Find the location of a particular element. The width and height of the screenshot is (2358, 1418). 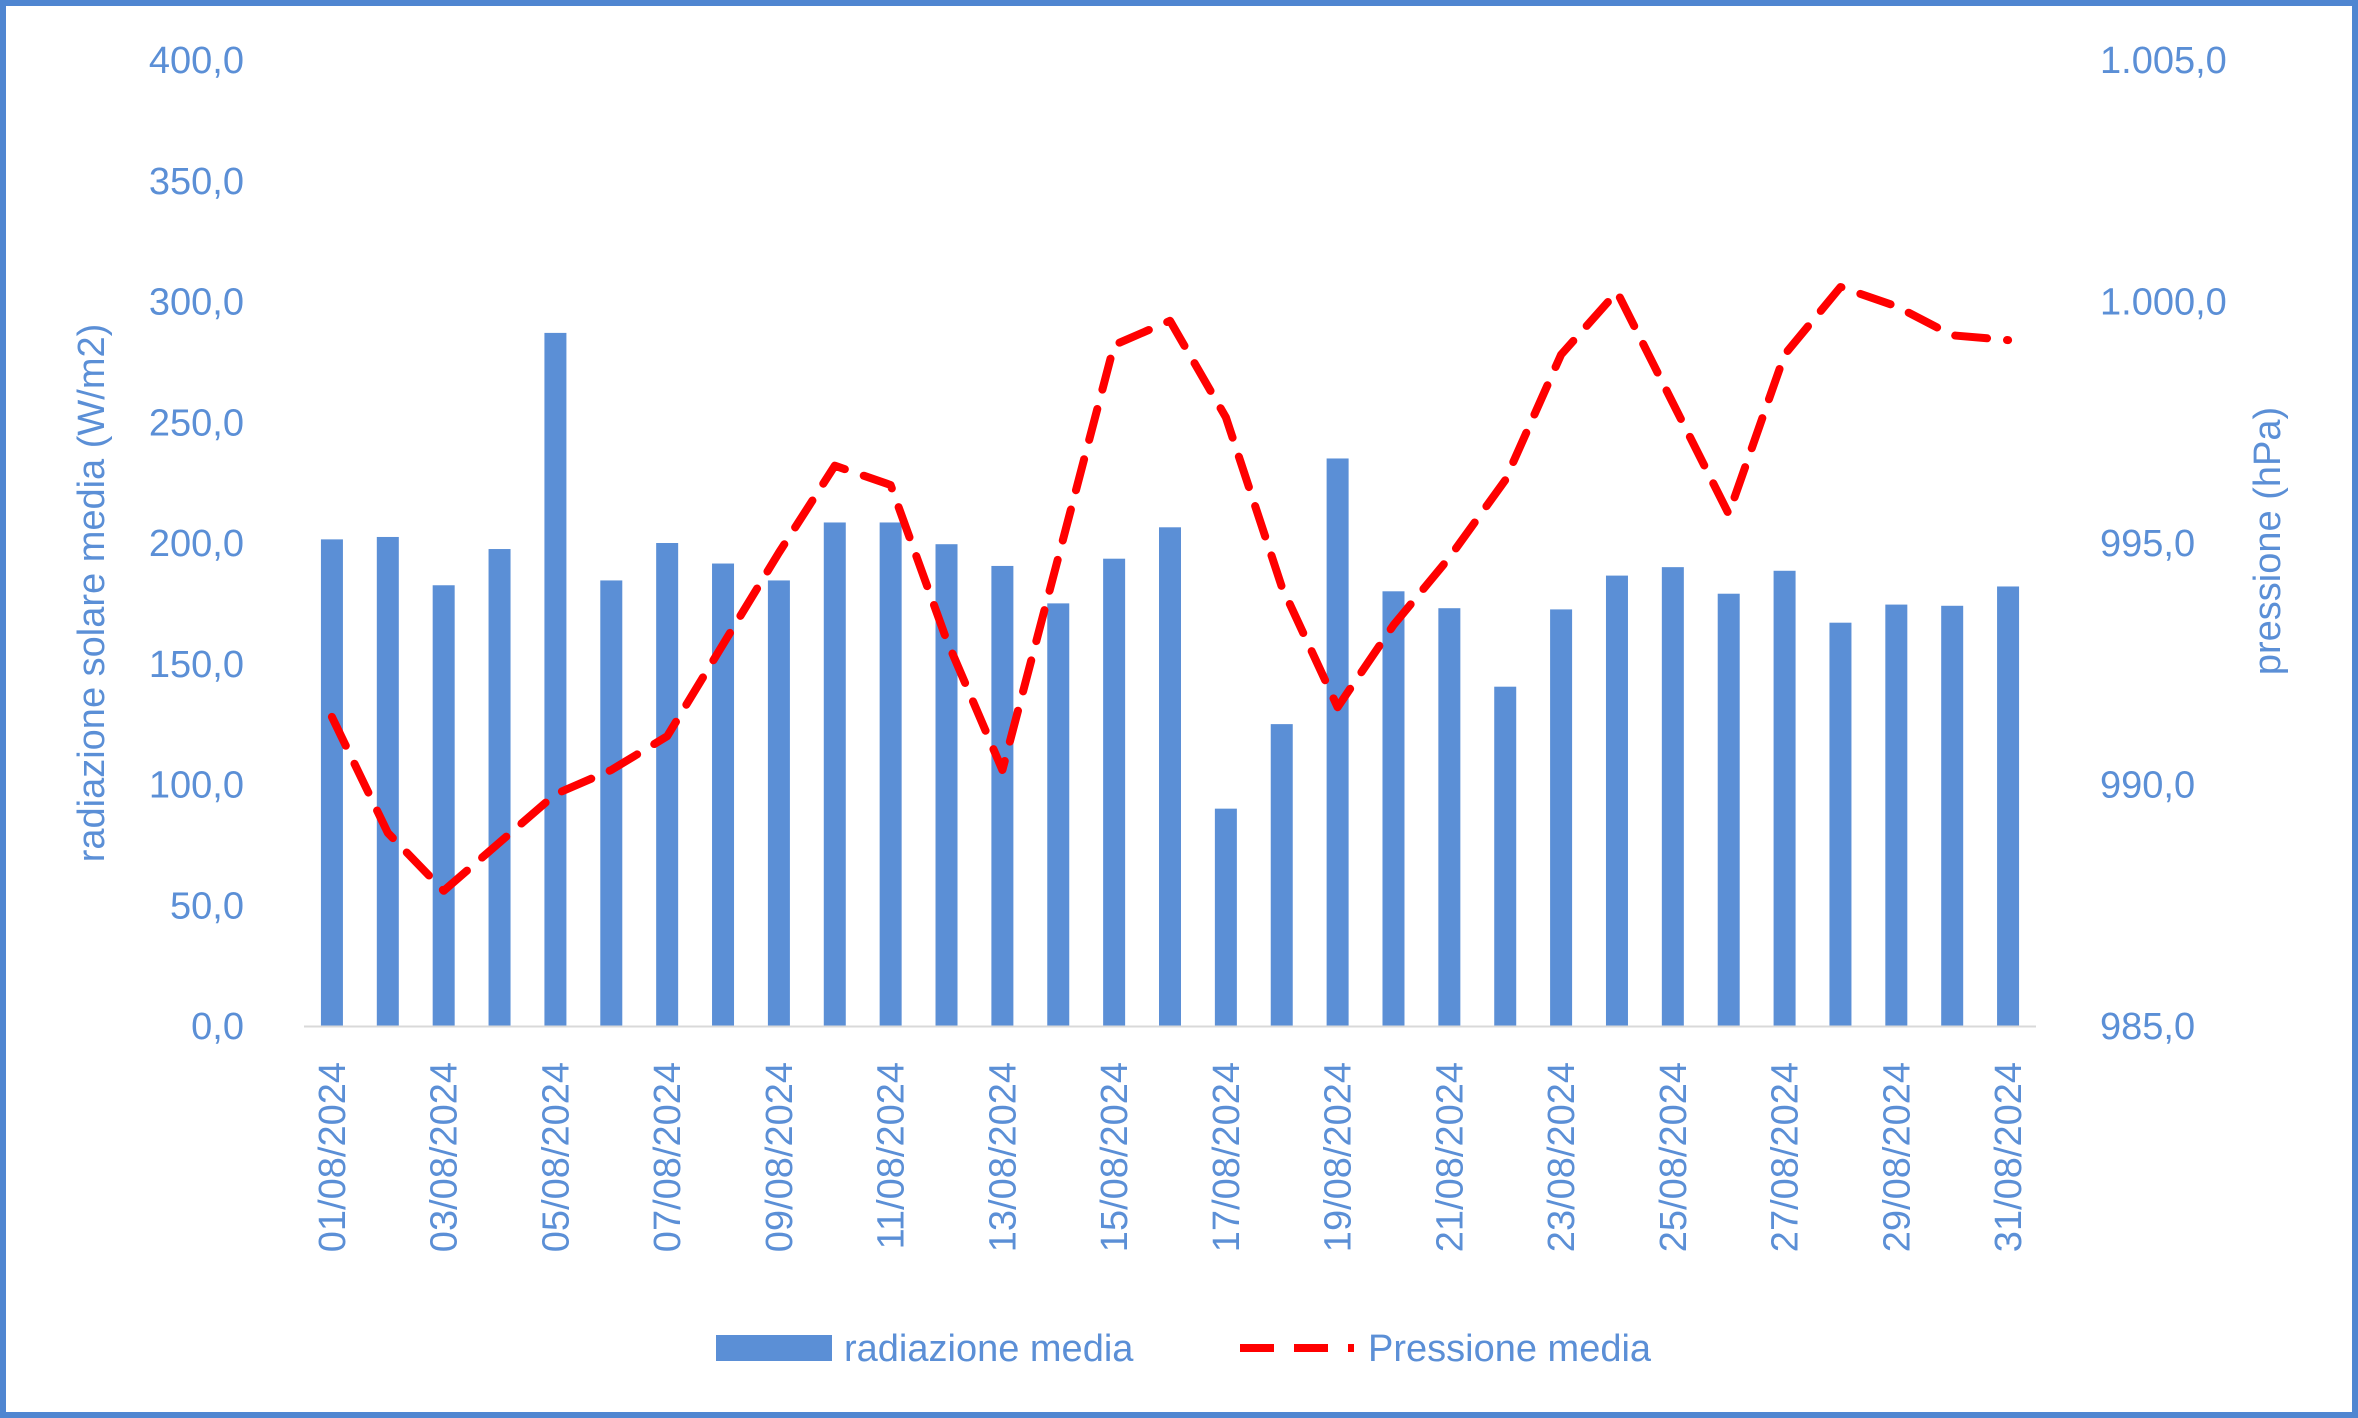

x-tick-label: 11/08/2024 is located at coordinates (892, 1155).